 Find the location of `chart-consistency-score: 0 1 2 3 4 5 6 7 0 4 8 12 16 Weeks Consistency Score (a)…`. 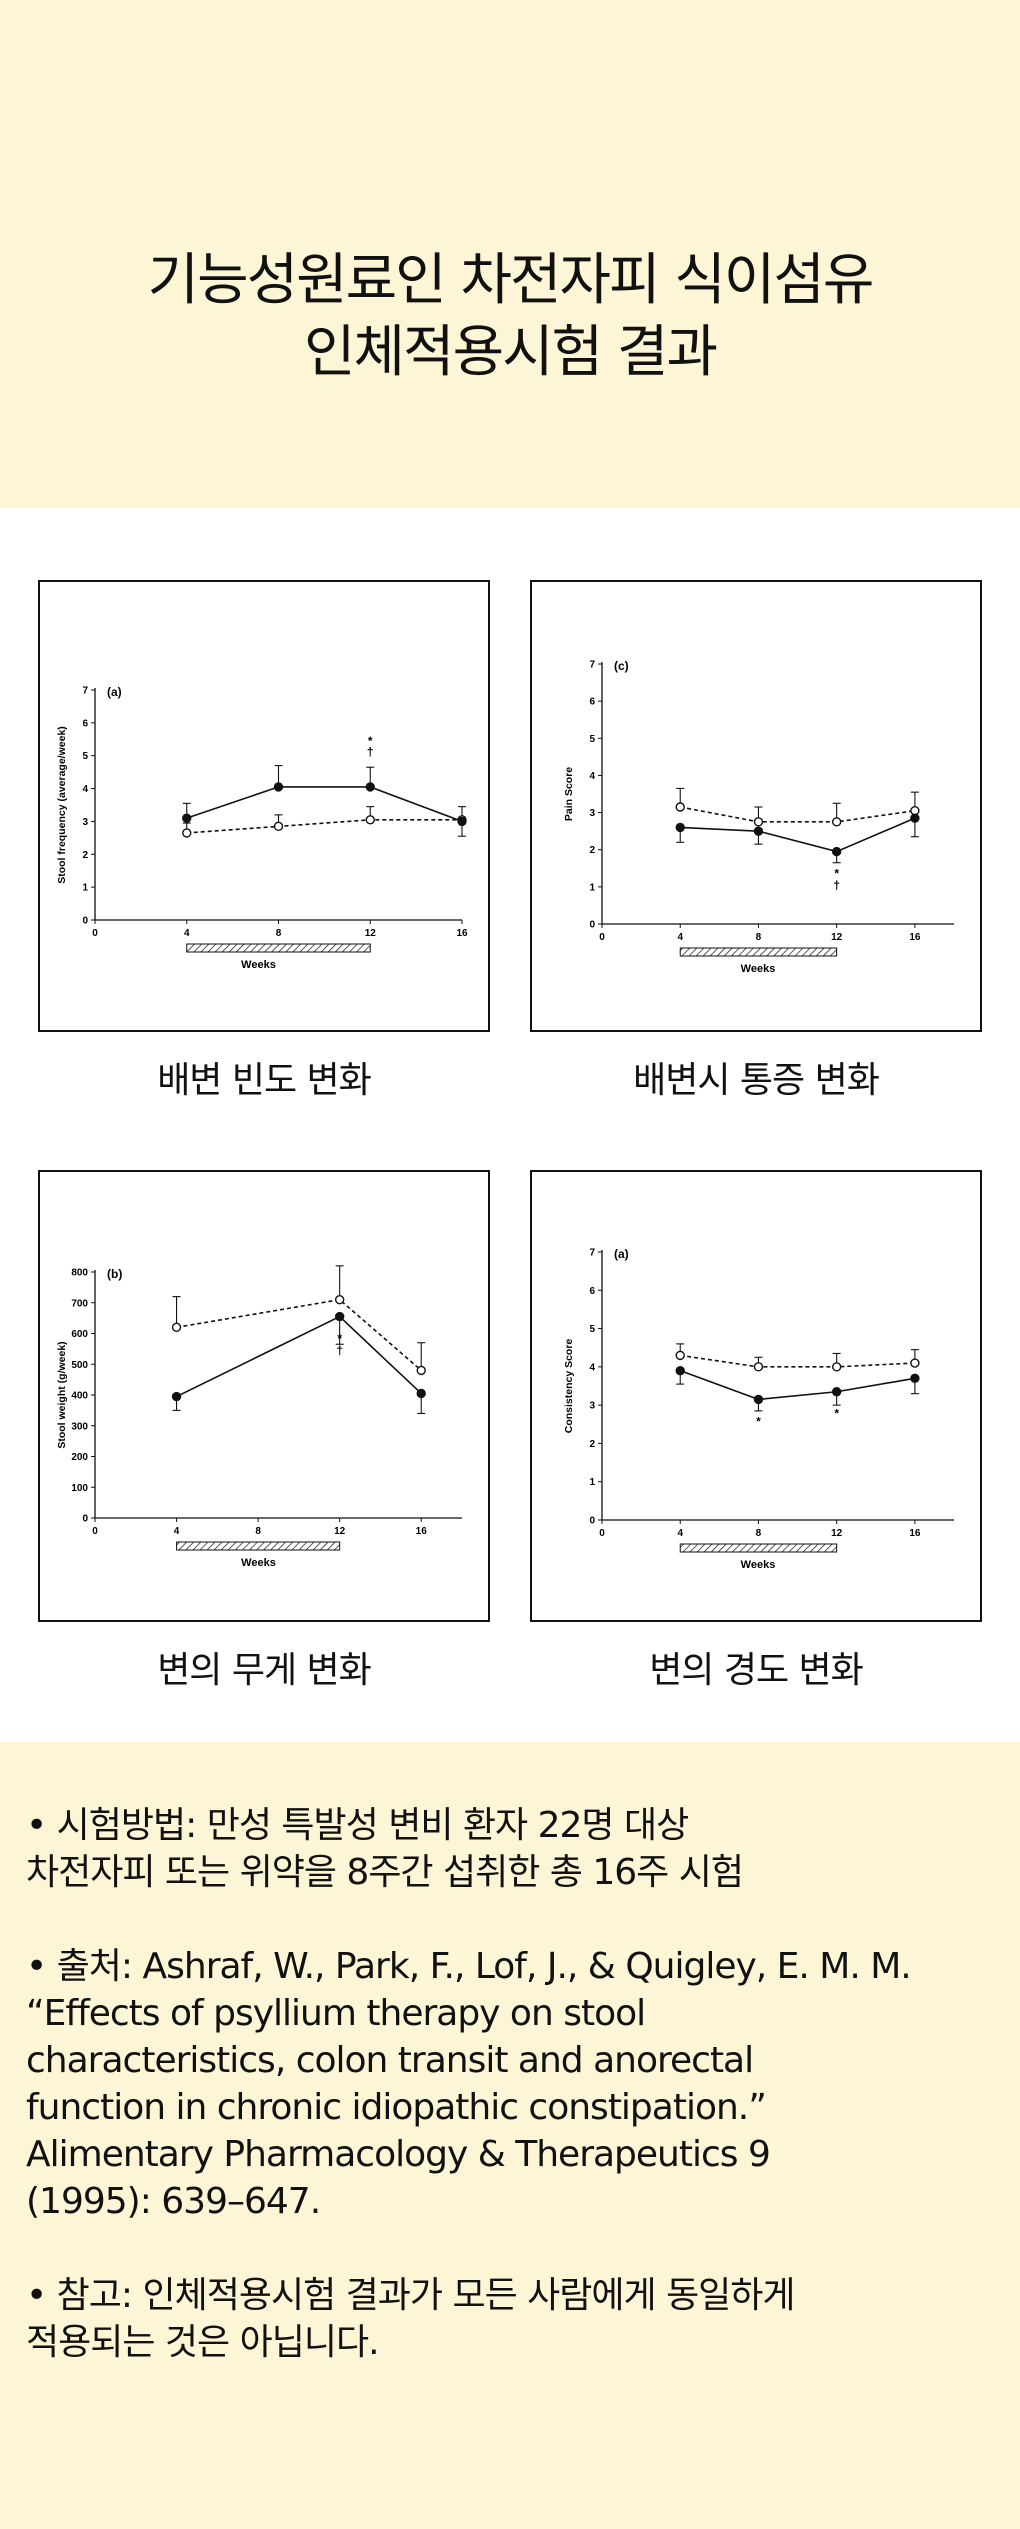

chart-consistency-score: 0 1 2 3 4 5 6 7 0 4 8 12 16 Weeks Consistency Score (a)… is located at coordinates (756, 1396).